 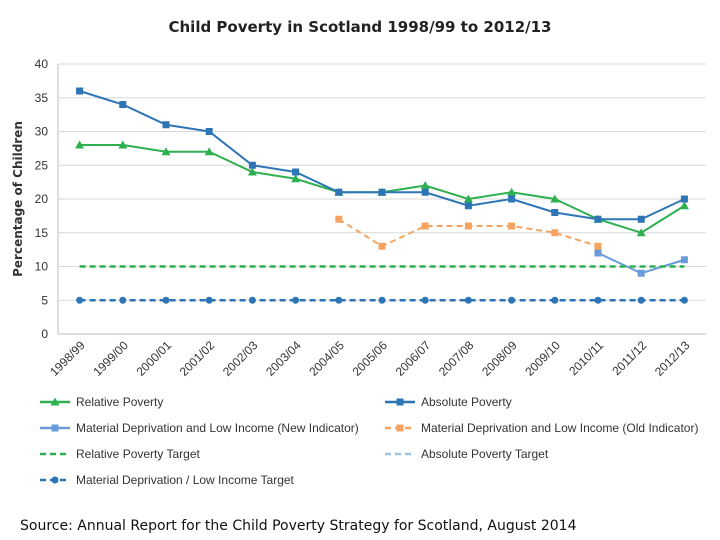 What do you see at coordinates (370, 358) in the screenshot?
I see `x-tick-label: 2005/06` at bounding box center [370, 358].